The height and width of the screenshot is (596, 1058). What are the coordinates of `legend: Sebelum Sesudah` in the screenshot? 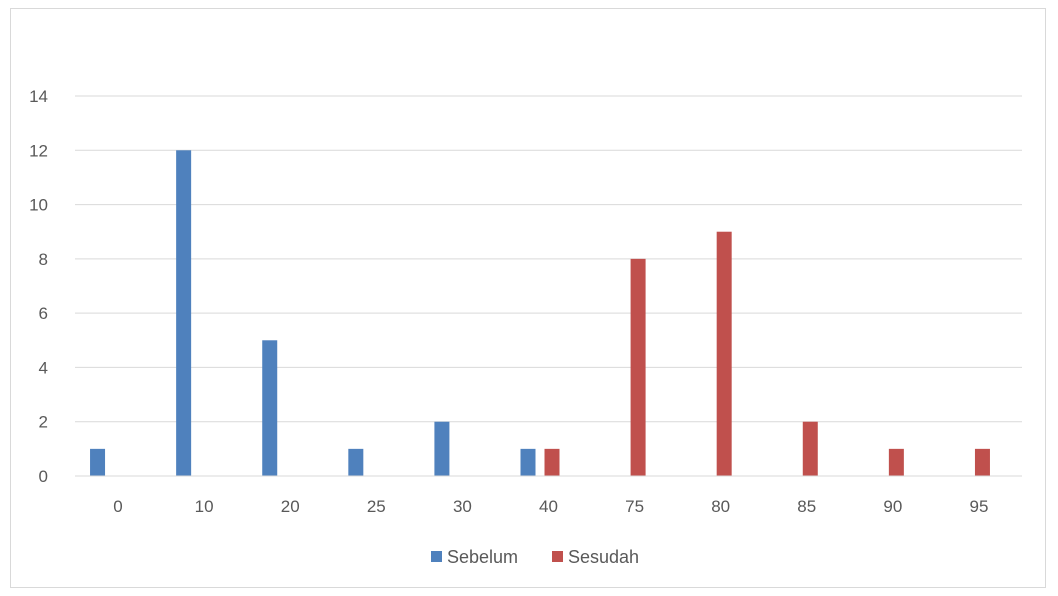 It's located at (535, 557).